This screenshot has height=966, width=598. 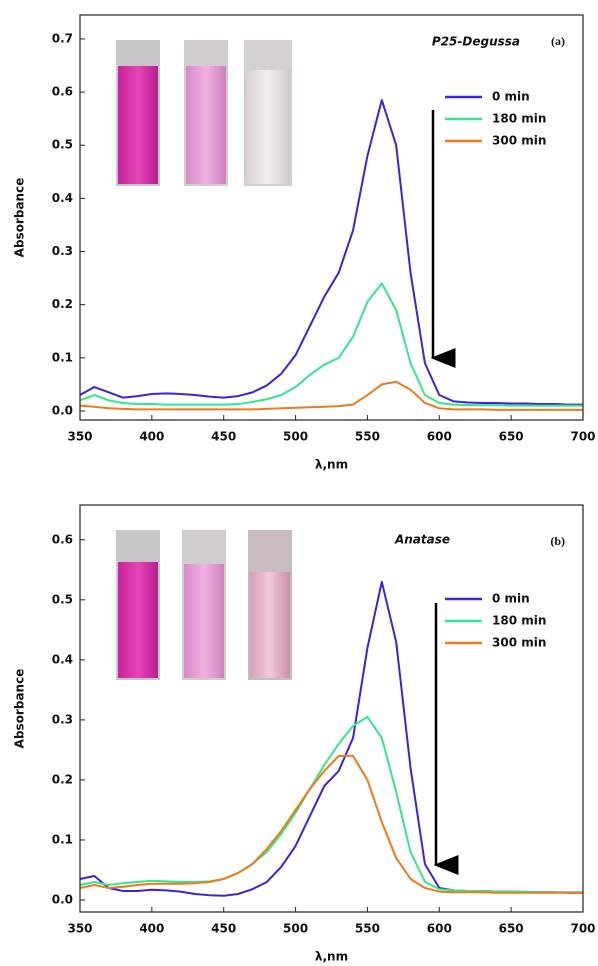 I want to click on cuvette-photos-a, so click(x=204, y=113).